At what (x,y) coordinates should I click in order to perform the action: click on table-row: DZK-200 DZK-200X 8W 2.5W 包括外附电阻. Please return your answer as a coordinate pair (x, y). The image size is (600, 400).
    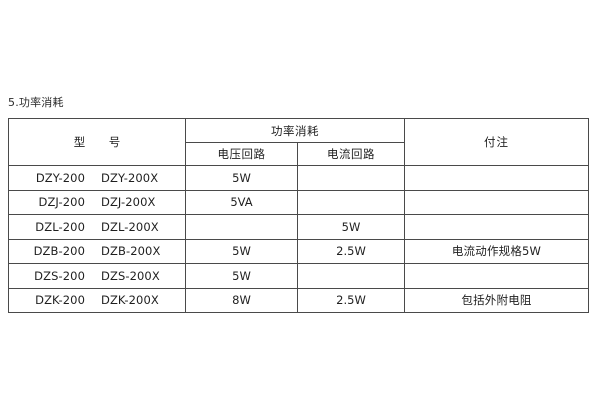
    Looking at the image, I should click on (298, 300).